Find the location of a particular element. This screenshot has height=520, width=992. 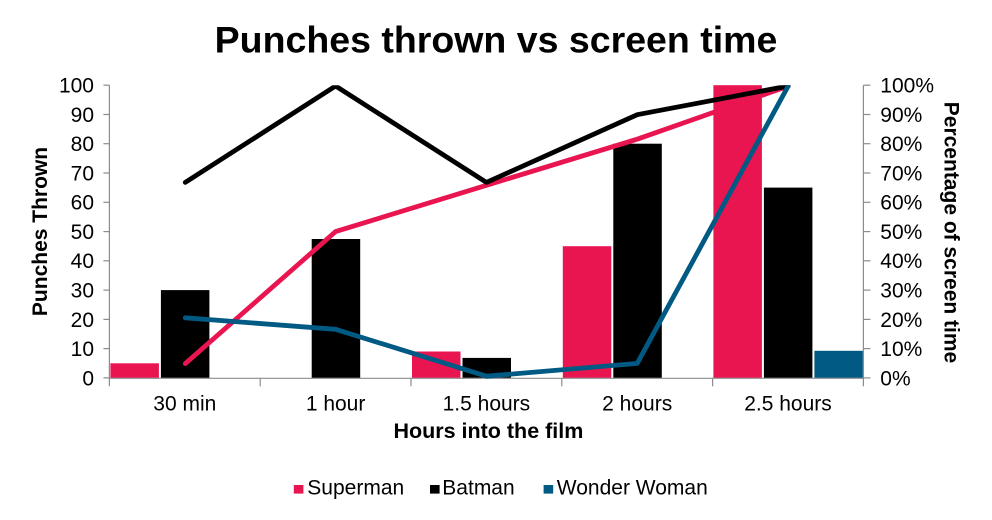

svg-text: 30% is located at coordinates (901, 291).